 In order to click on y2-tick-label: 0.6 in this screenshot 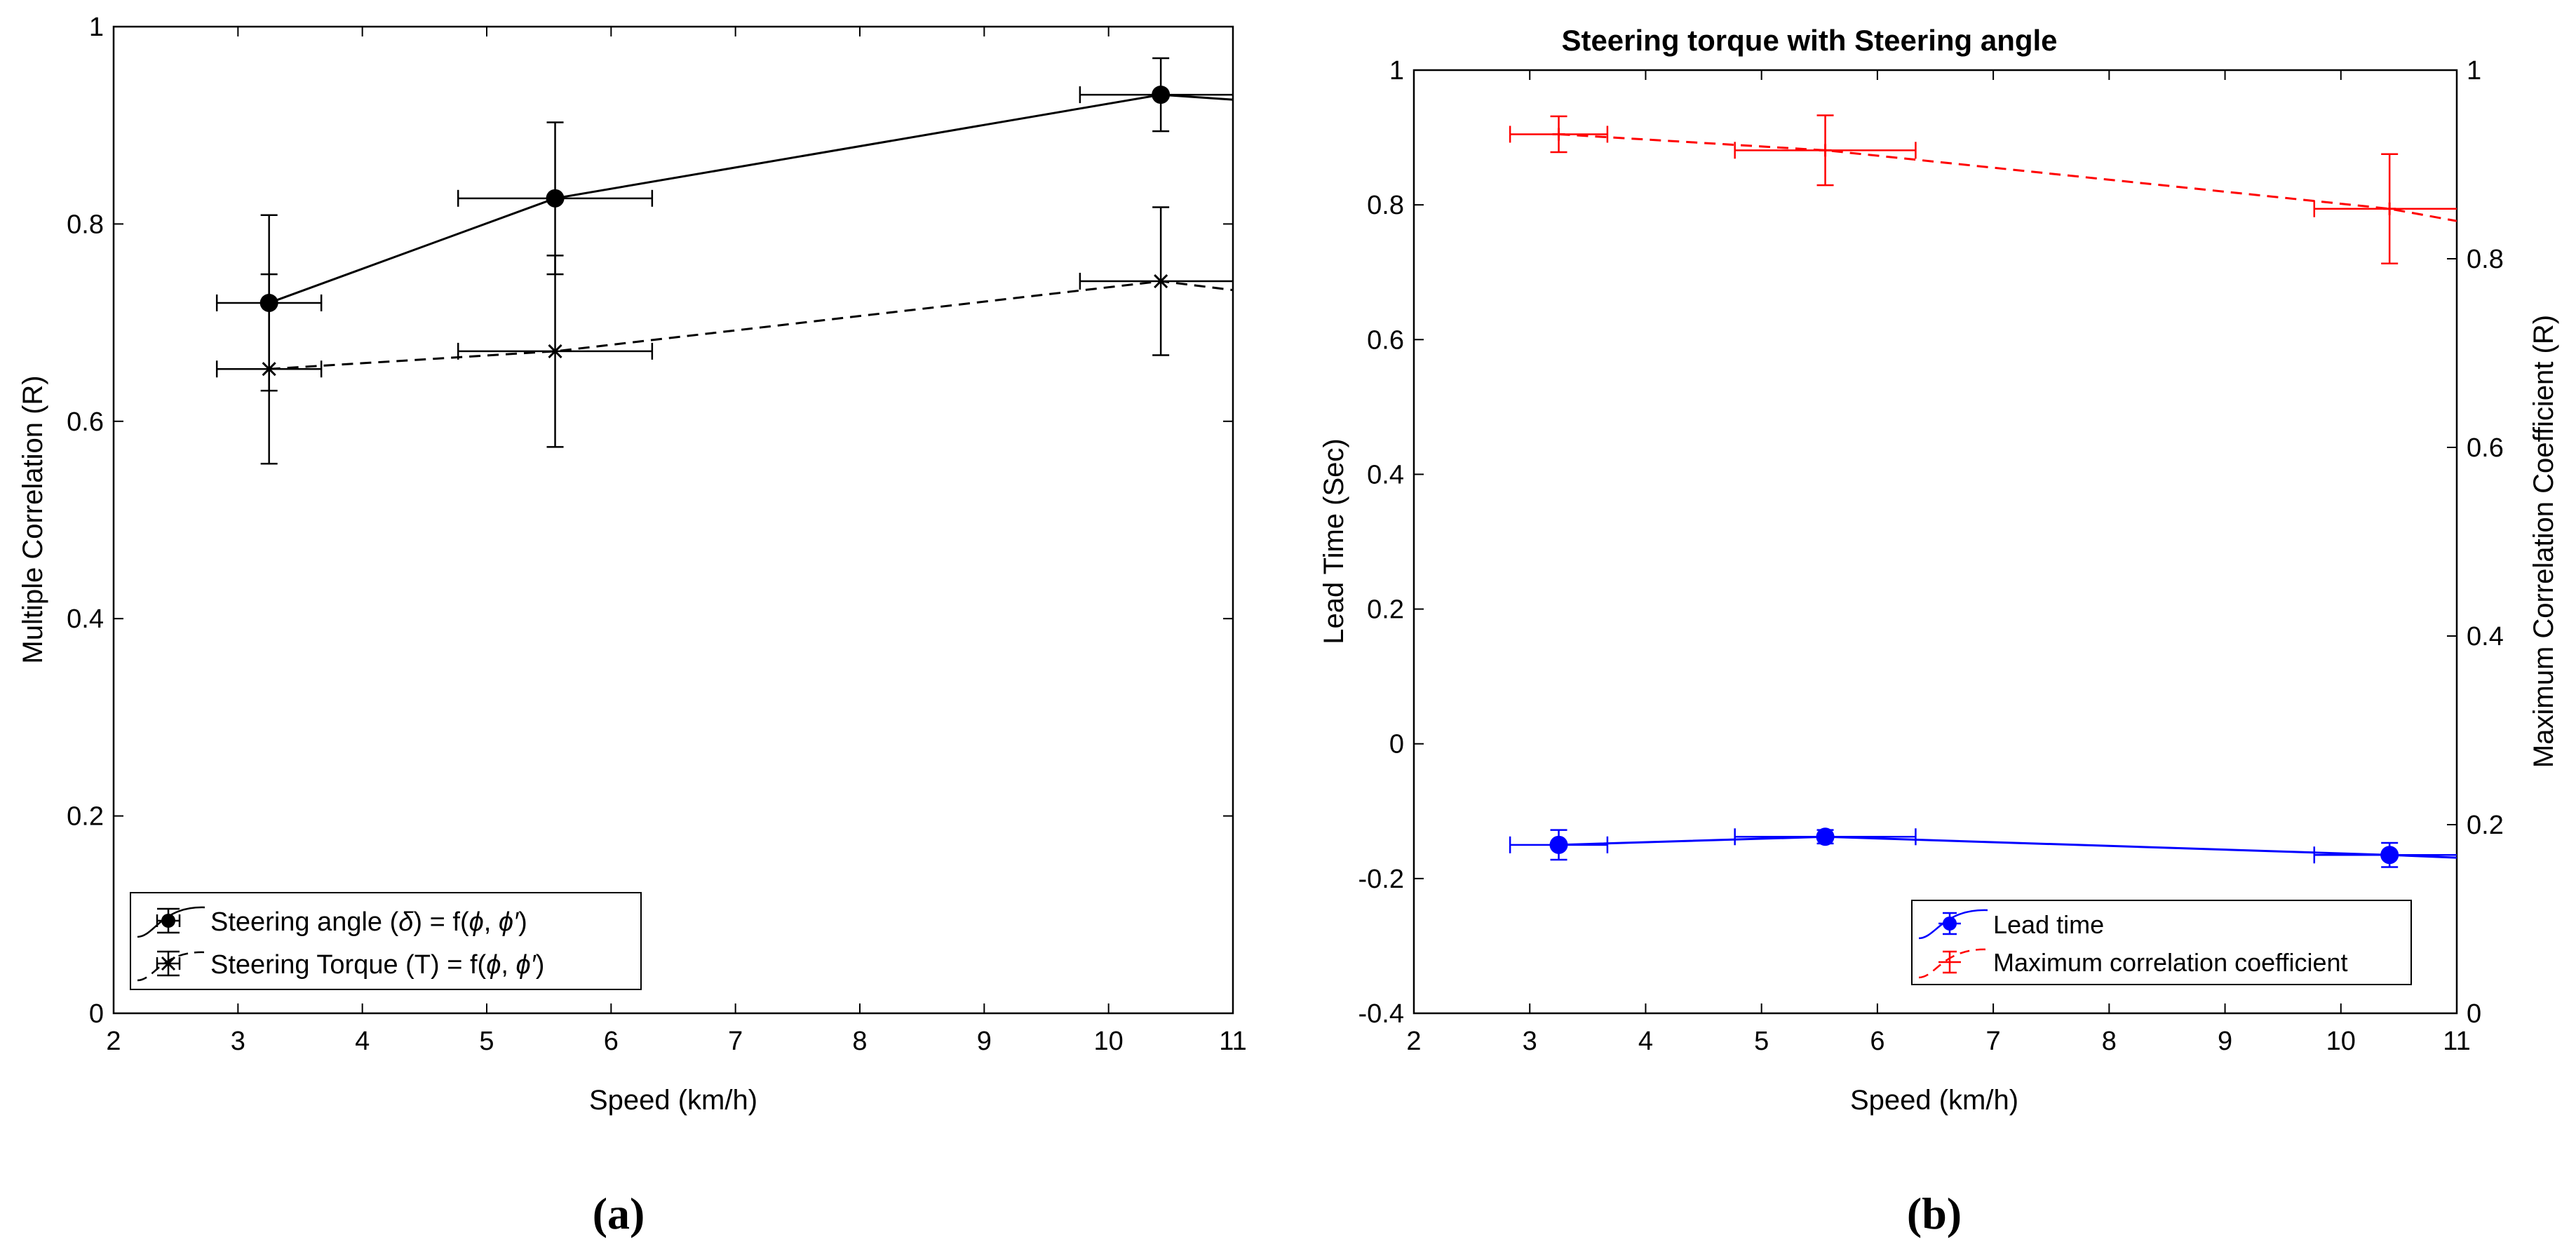, I will do `click(2485, 448)`.